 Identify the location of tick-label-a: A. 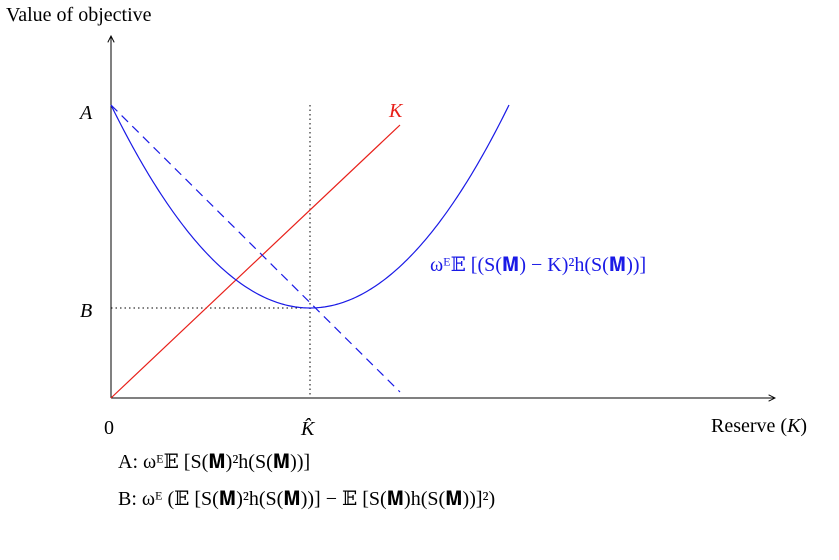
(85, 113).